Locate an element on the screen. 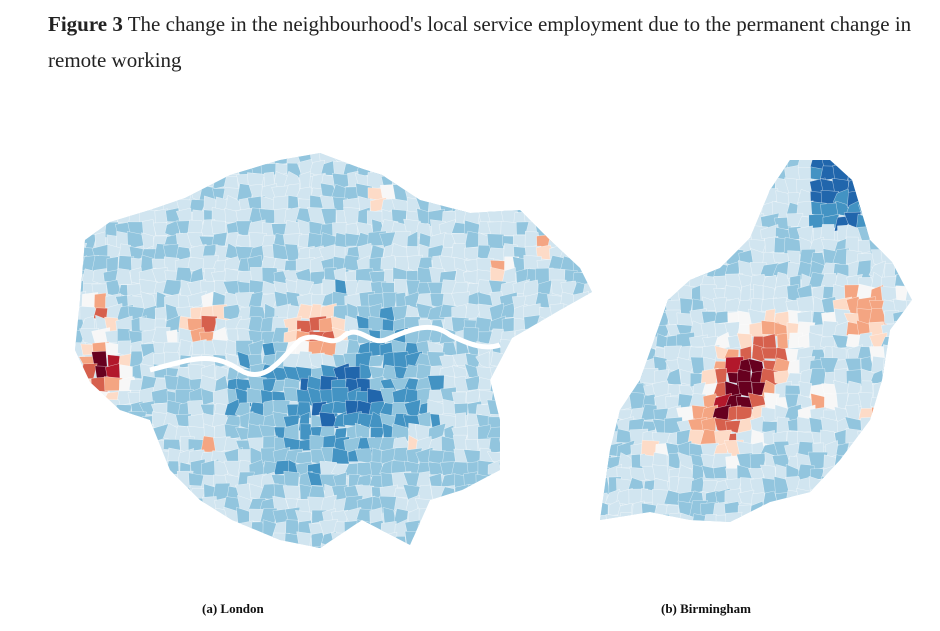  caption-birmingham: (b) Birmingham is located at coordinates (706, 608).